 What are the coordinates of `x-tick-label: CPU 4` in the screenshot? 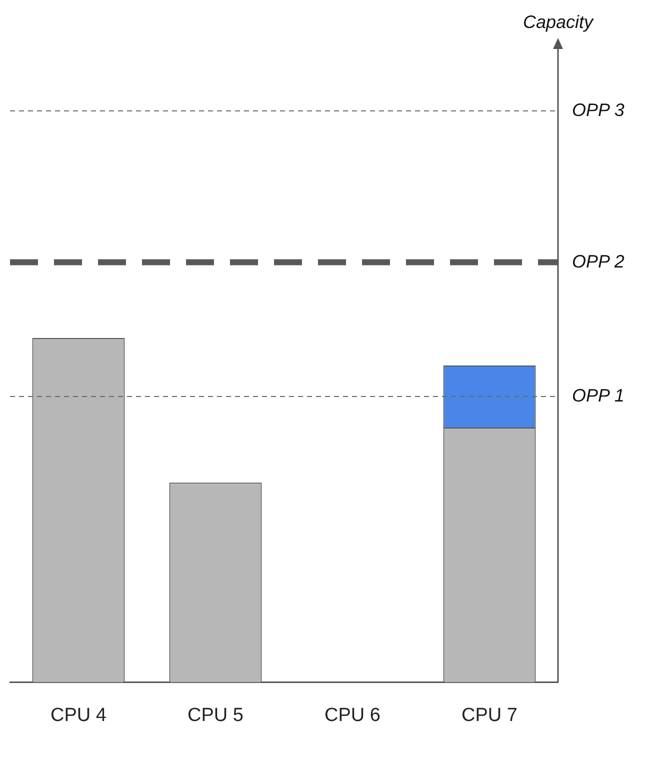 It's located at (78, 715).